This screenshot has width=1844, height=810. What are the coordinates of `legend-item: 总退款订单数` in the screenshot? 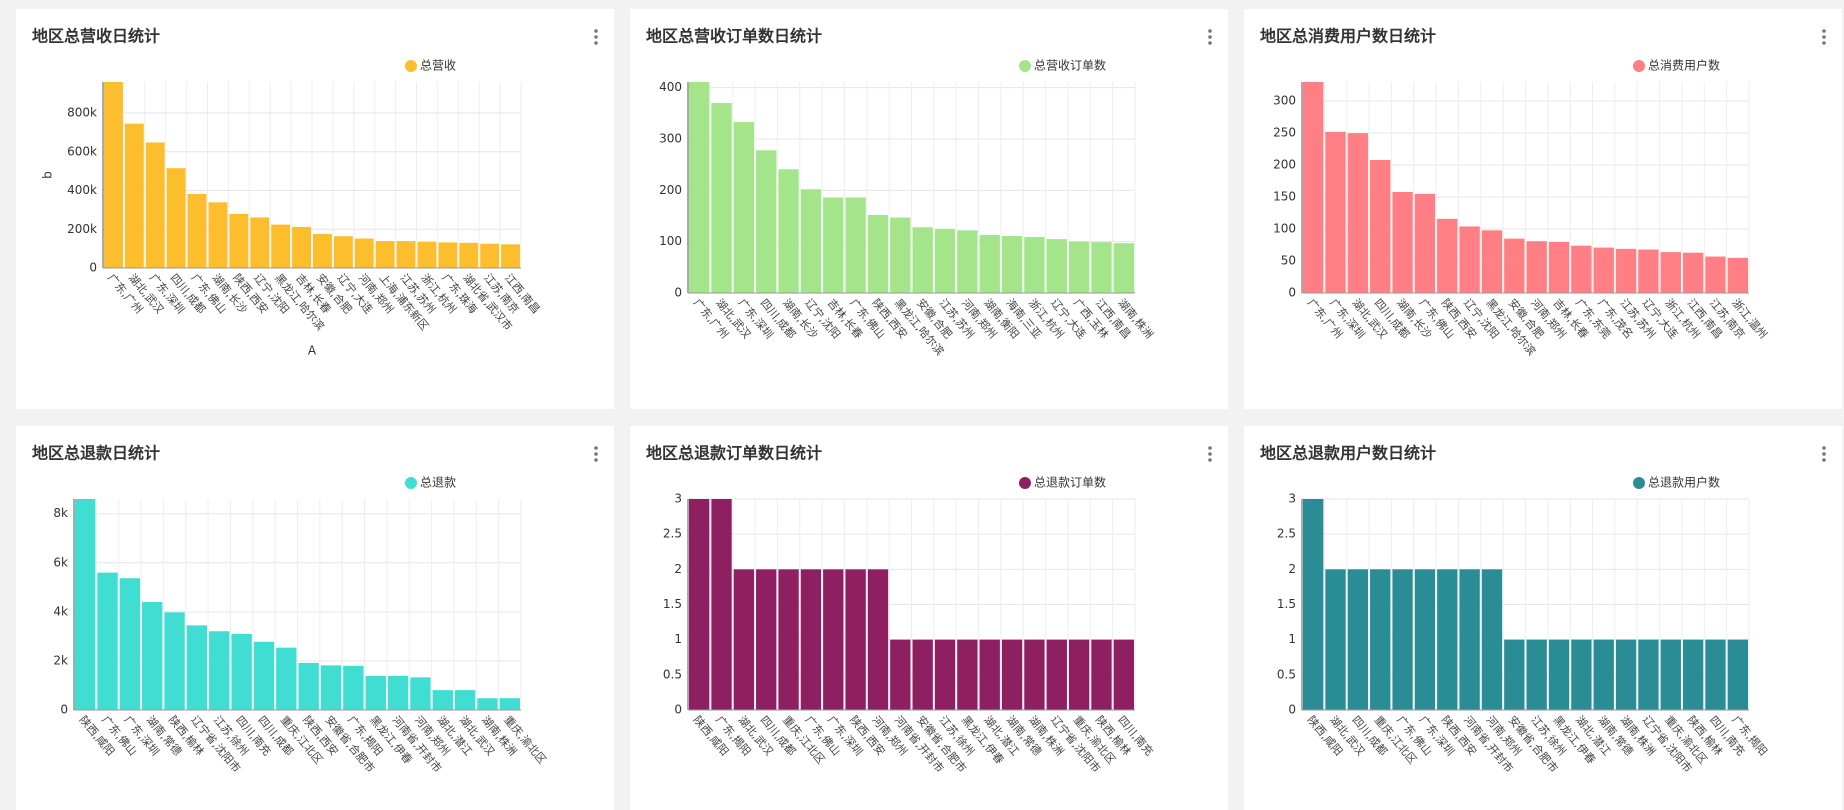 It's located at (1062, 482).